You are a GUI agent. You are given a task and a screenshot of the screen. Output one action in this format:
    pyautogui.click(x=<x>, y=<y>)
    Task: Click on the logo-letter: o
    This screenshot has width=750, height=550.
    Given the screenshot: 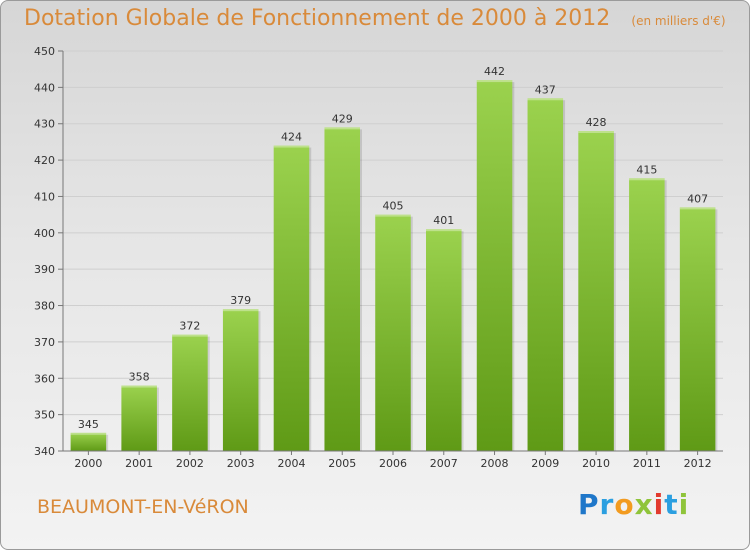 What is the action you would take?
    pyautogui.click(x=624, y=504)
    